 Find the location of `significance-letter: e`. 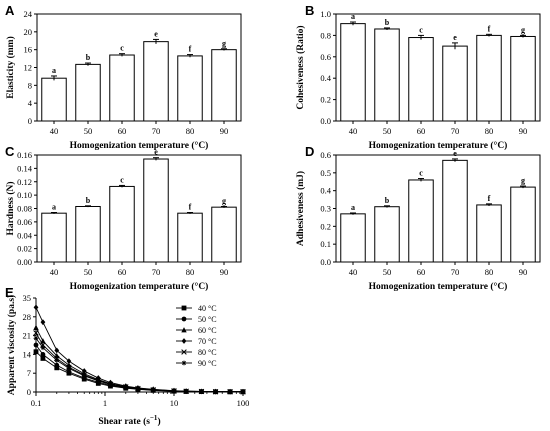

significance-letter: e is located at coordinates (156, 152).